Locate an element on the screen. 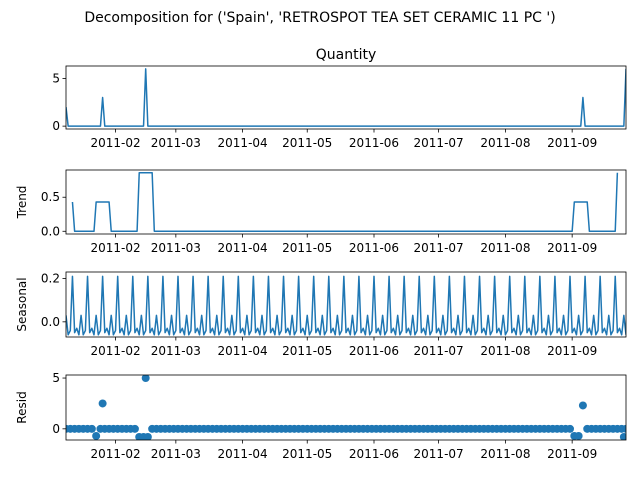 This screenshot has width=640, height=480. seasonal-ytick-label: 0.2 is located at coordinates (50, 279).